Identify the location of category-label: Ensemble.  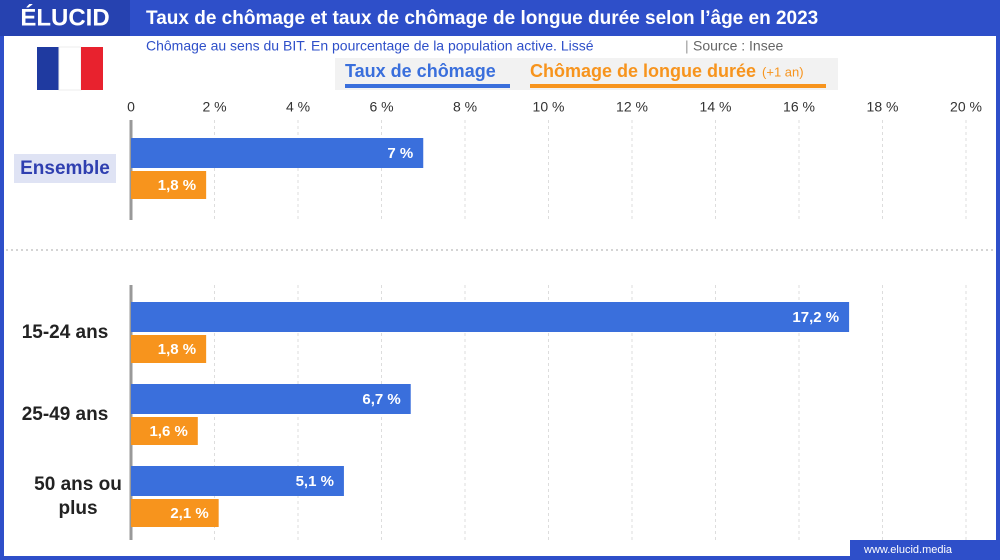
(65, 168).